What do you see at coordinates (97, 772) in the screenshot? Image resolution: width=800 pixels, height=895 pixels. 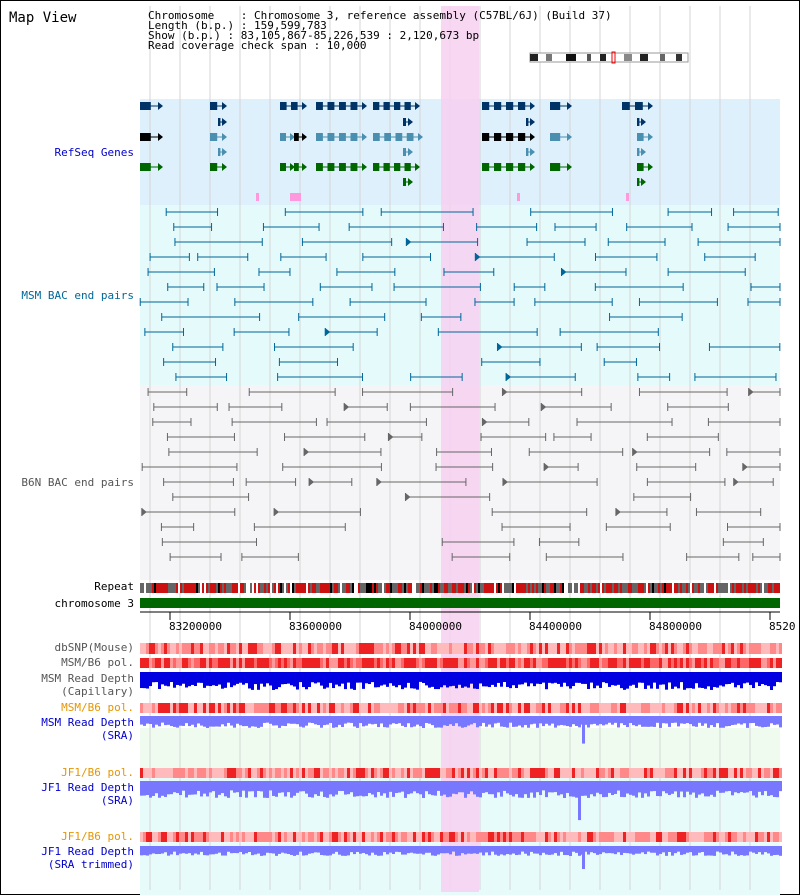 I see `track-label-jf1-b6-pol: JF1/B6 pol.` at bounding box center [97, 772].